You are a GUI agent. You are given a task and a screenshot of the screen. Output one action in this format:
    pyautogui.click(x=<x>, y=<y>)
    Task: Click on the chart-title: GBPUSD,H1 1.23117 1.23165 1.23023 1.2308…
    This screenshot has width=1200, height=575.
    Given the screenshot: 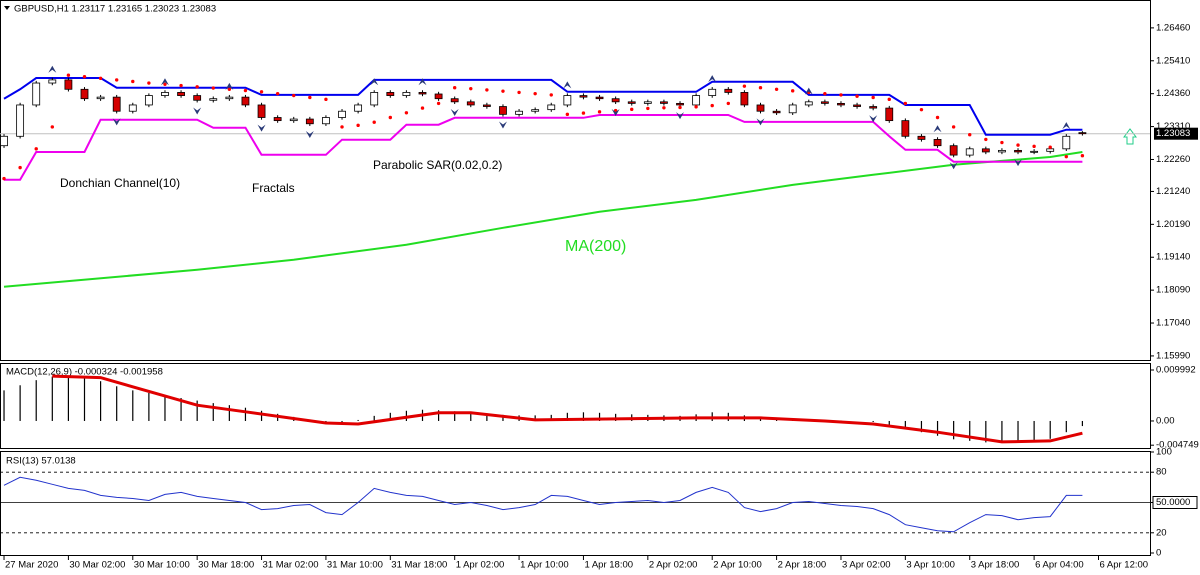 What is the action you would take?
    pyautogui.click(x=115, y=9)
    